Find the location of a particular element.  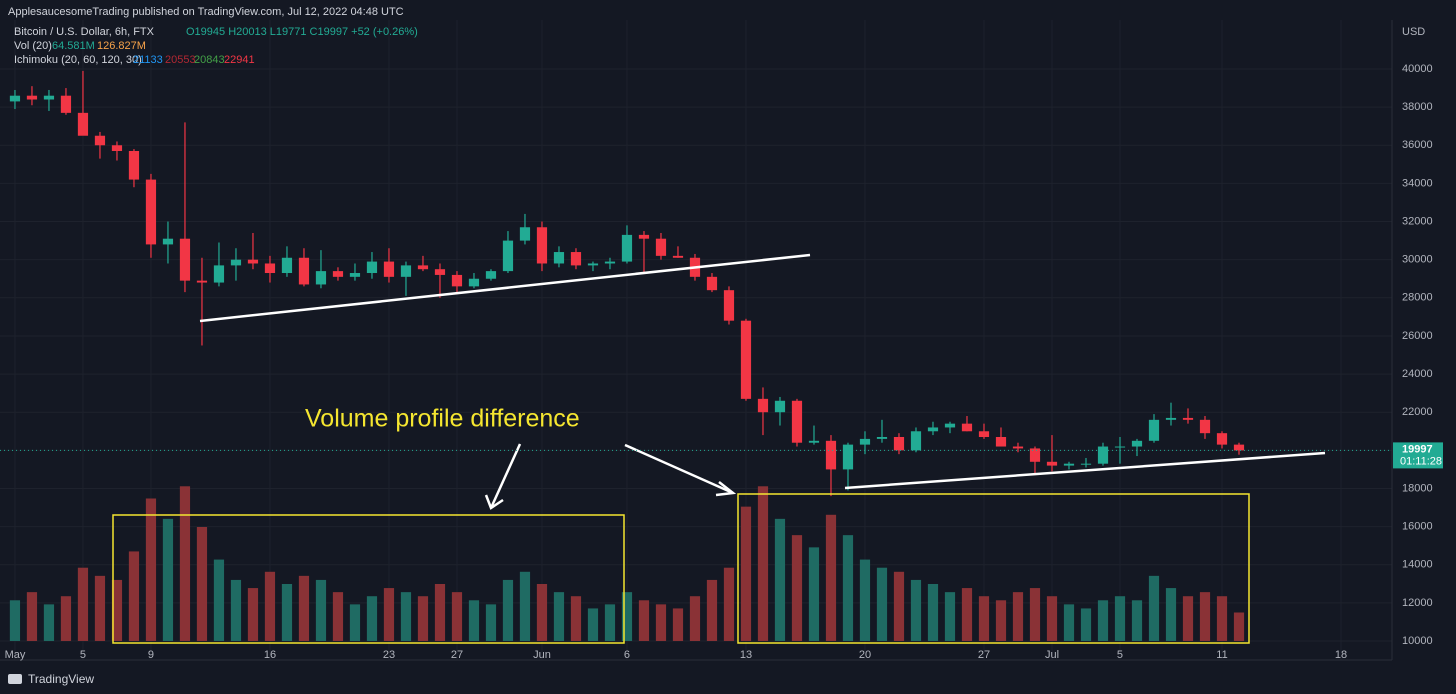

y-tick-label: 26000 is located at coordinates (1417, 336).